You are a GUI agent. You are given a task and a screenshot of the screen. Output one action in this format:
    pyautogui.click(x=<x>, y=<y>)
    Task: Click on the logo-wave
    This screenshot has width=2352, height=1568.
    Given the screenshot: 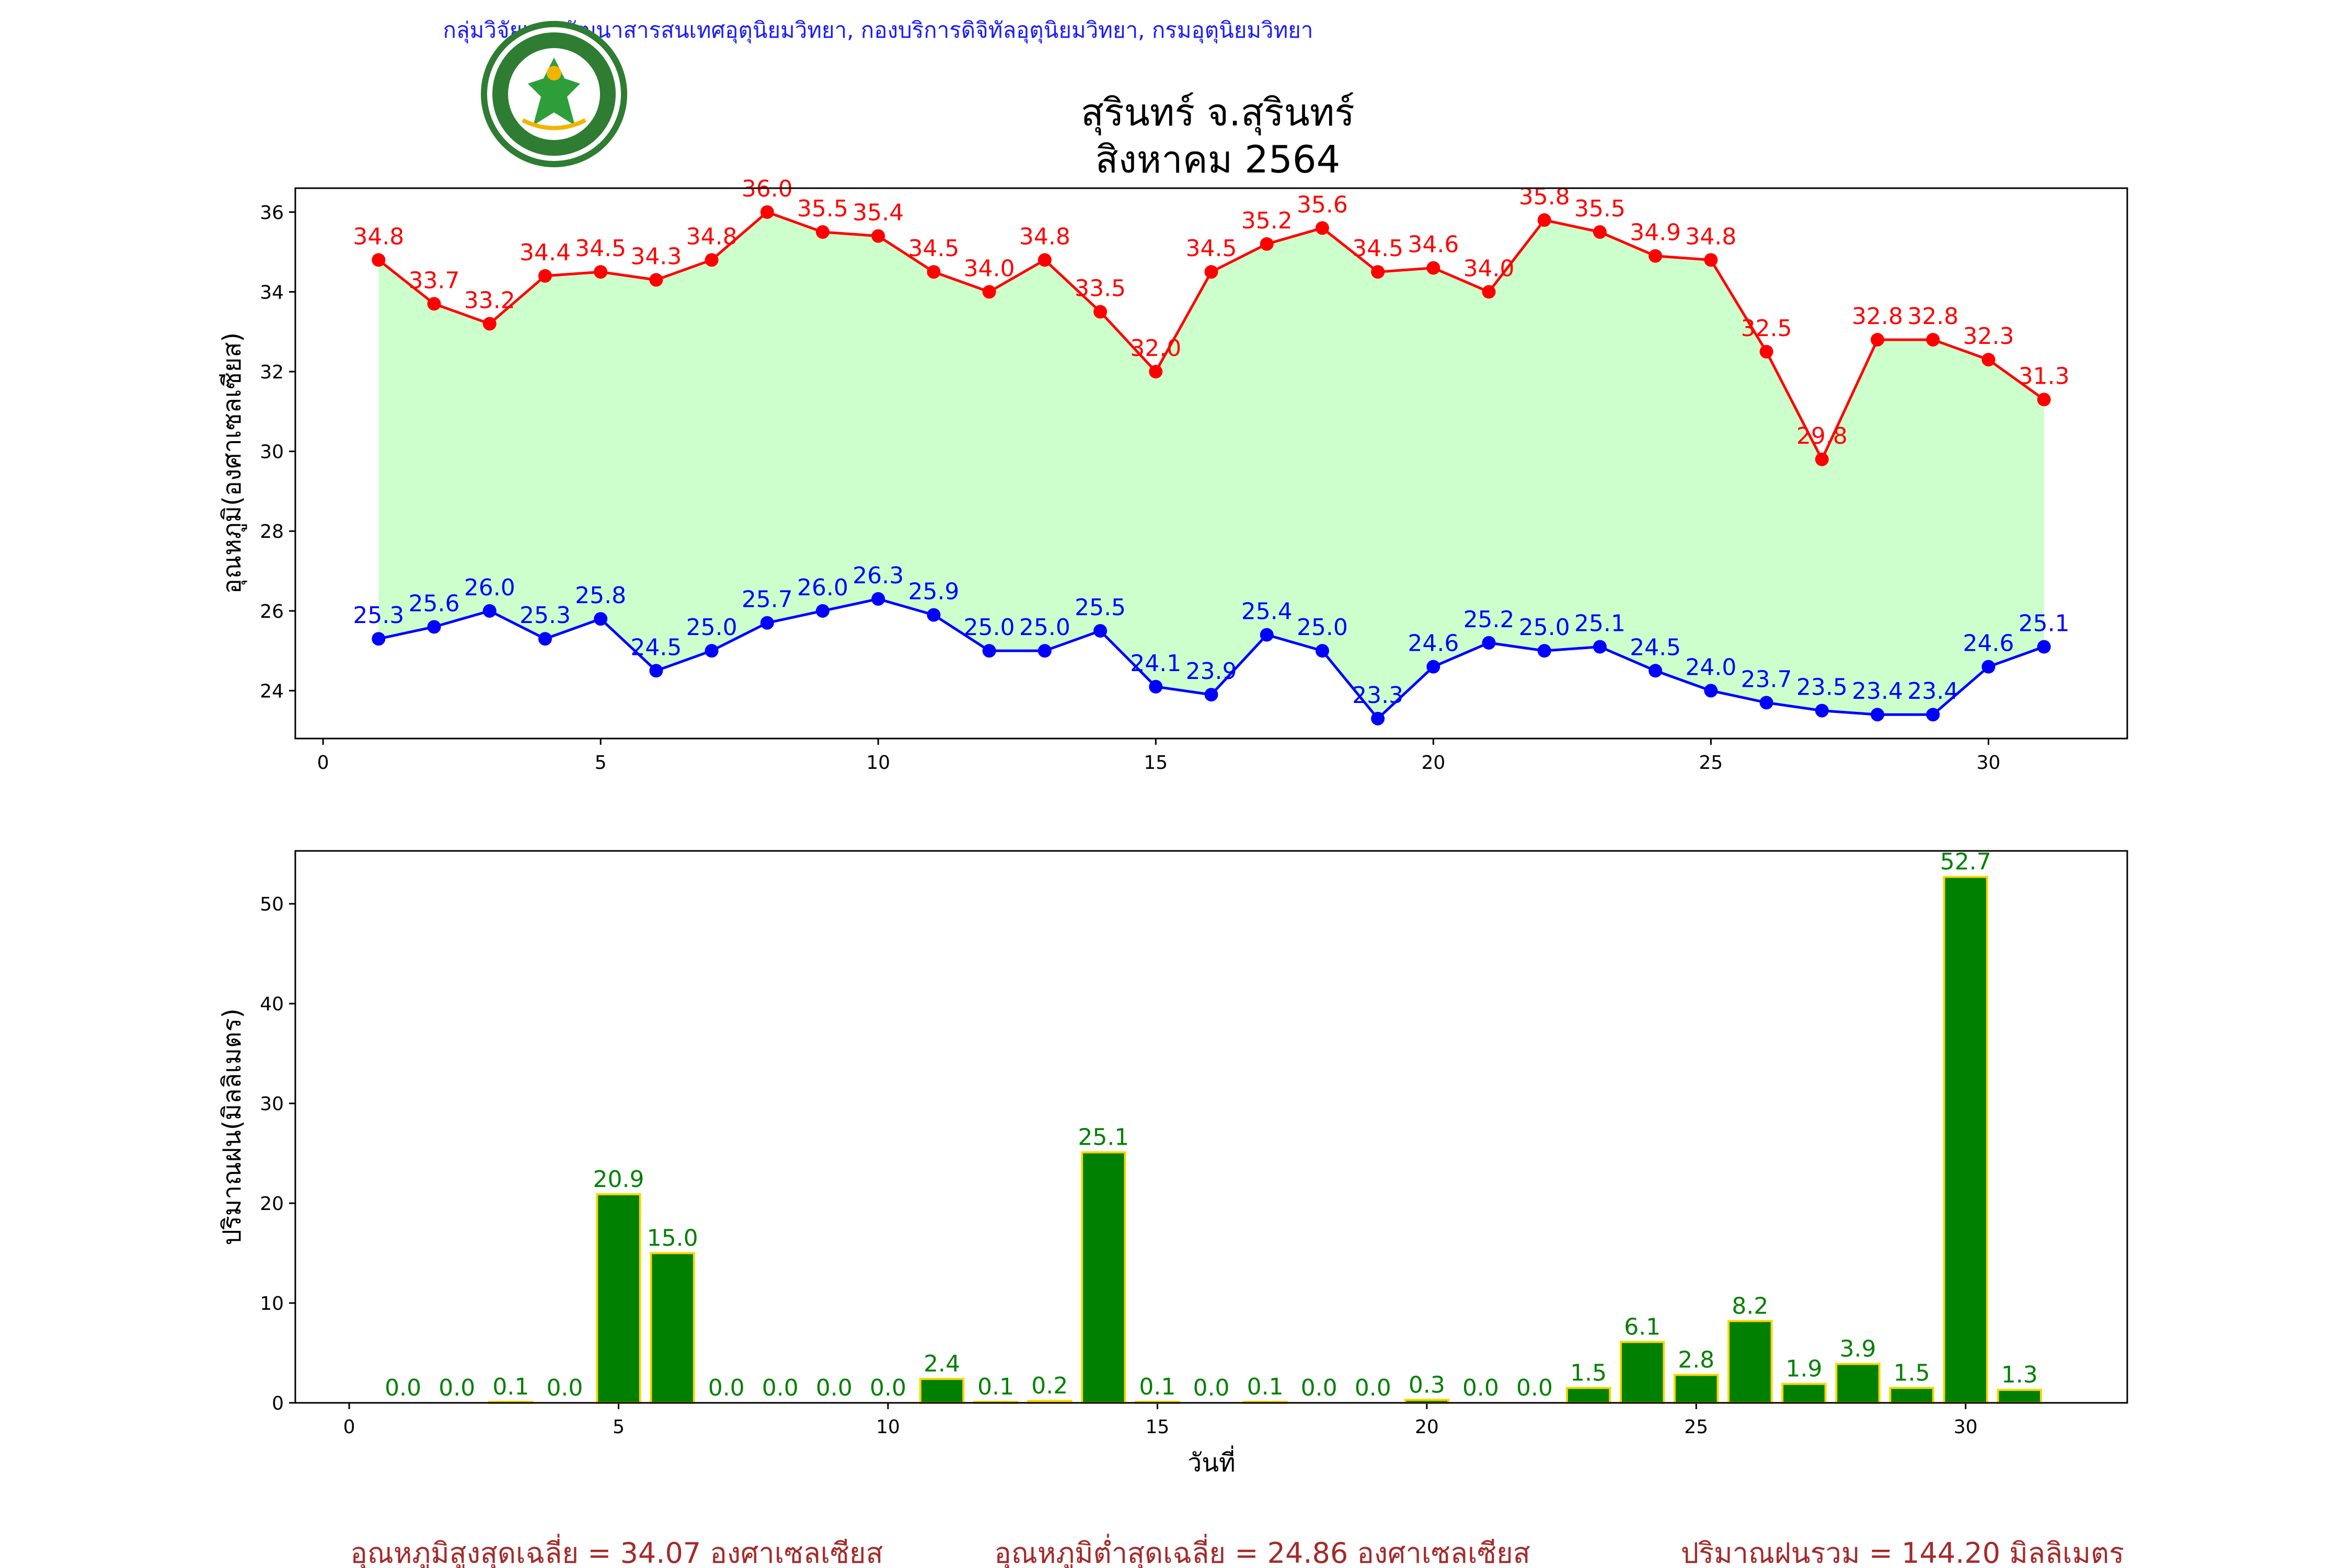 What is the action you would take?
    pyautogui.click(x=554, y=124)
    